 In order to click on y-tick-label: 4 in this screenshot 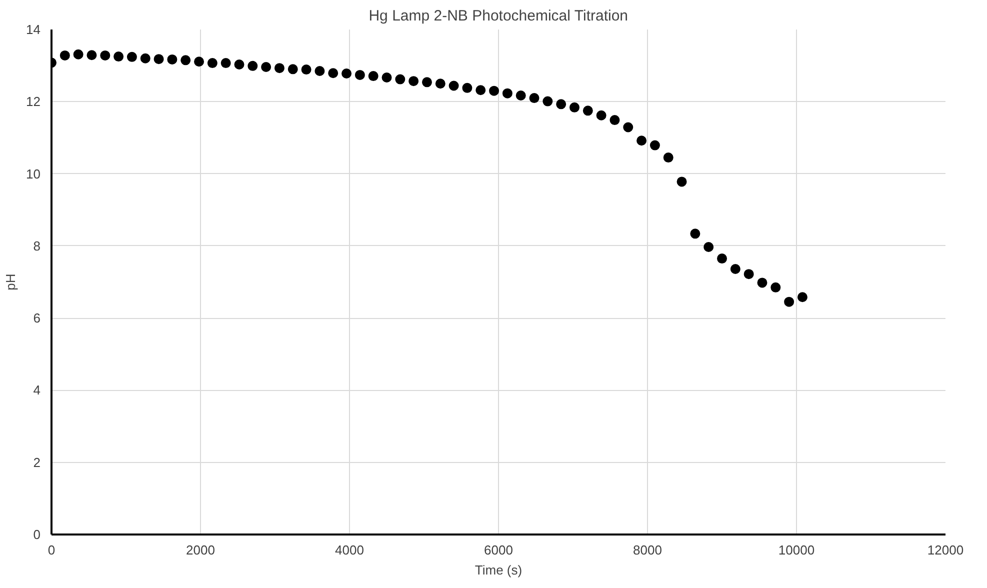, I will do `click(37, 390)`.